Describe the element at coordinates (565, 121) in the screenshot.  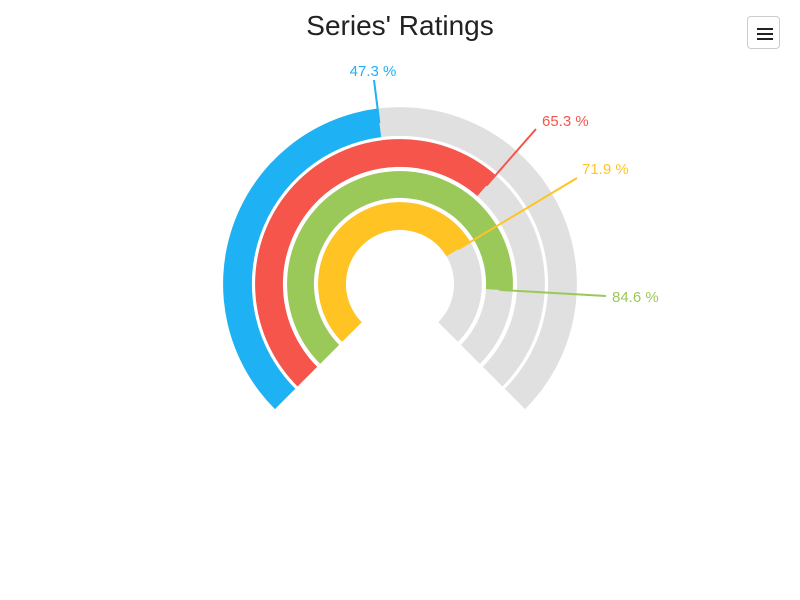
I see `value-label-2: 65.3 %` at that location.